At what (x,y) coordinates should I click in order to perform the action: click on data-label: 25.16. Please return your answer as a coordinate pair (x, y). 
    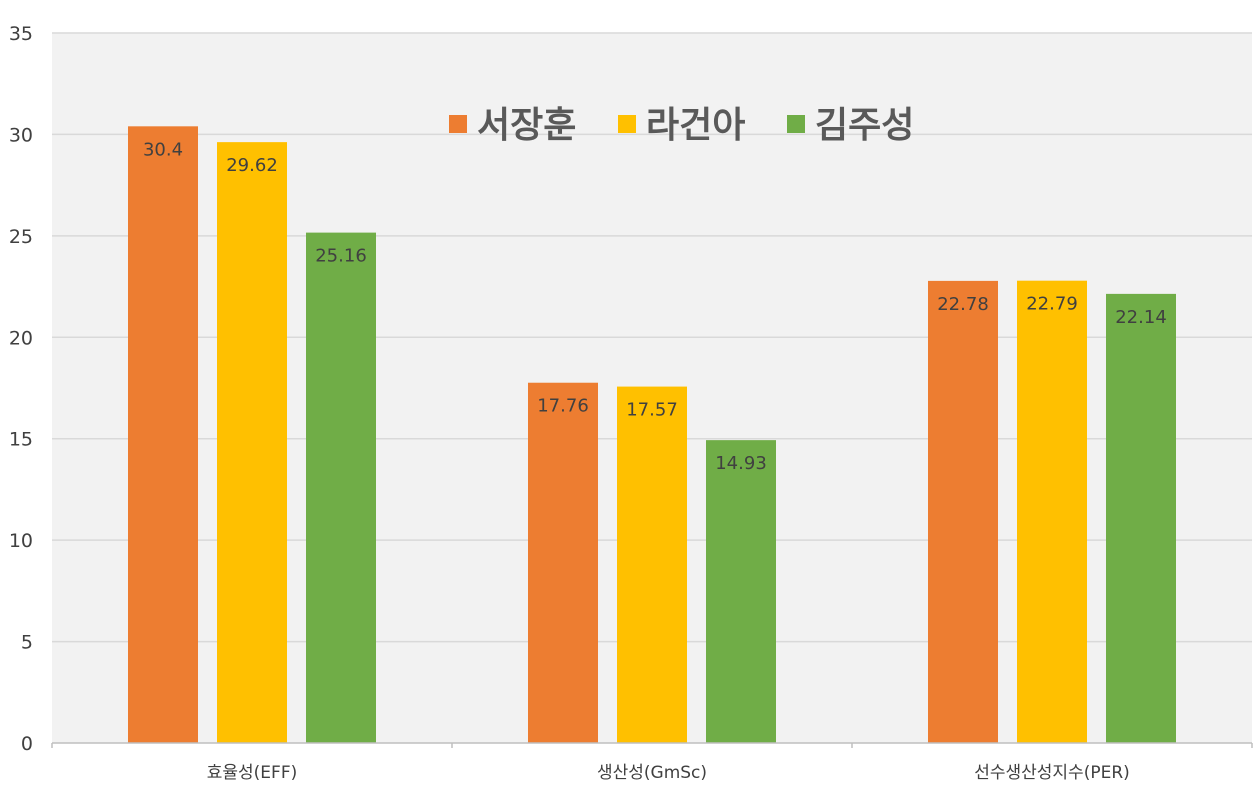
    Looking at the image, I should click on (341, 256).